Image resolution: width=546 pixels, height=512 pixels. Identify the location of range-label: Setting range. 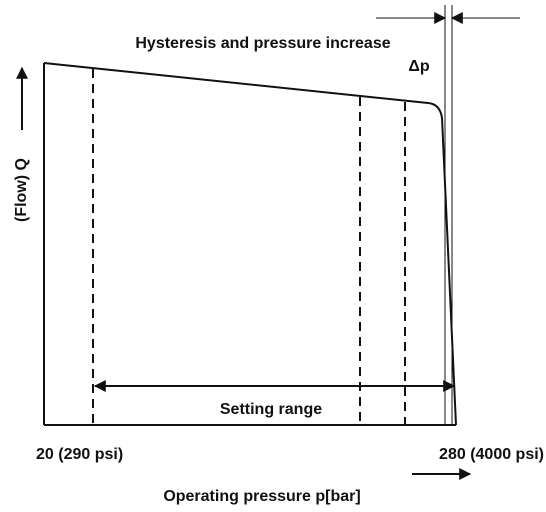
(271, 409).